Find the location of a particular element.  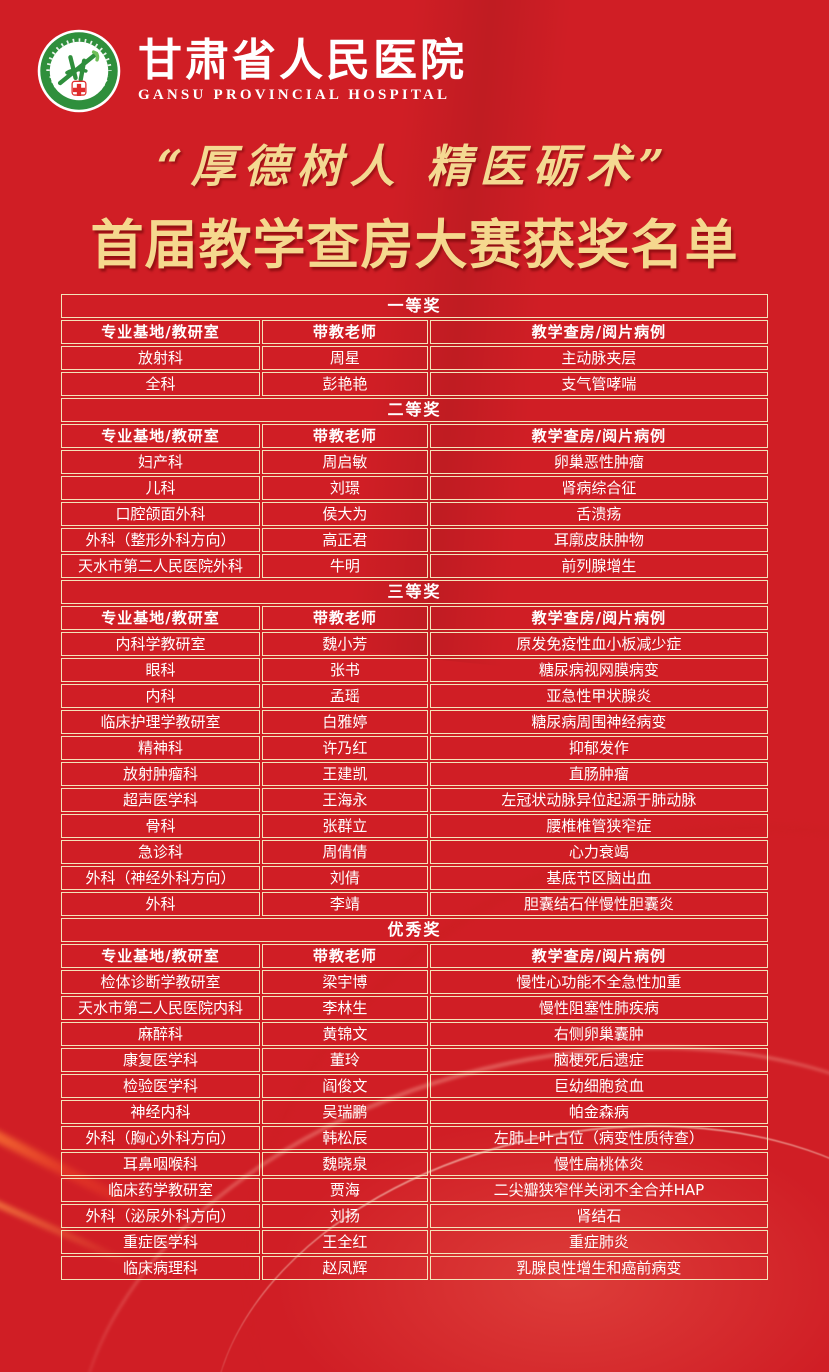

cell-case: 抑郁发作 is located at coordinates (598, 748).